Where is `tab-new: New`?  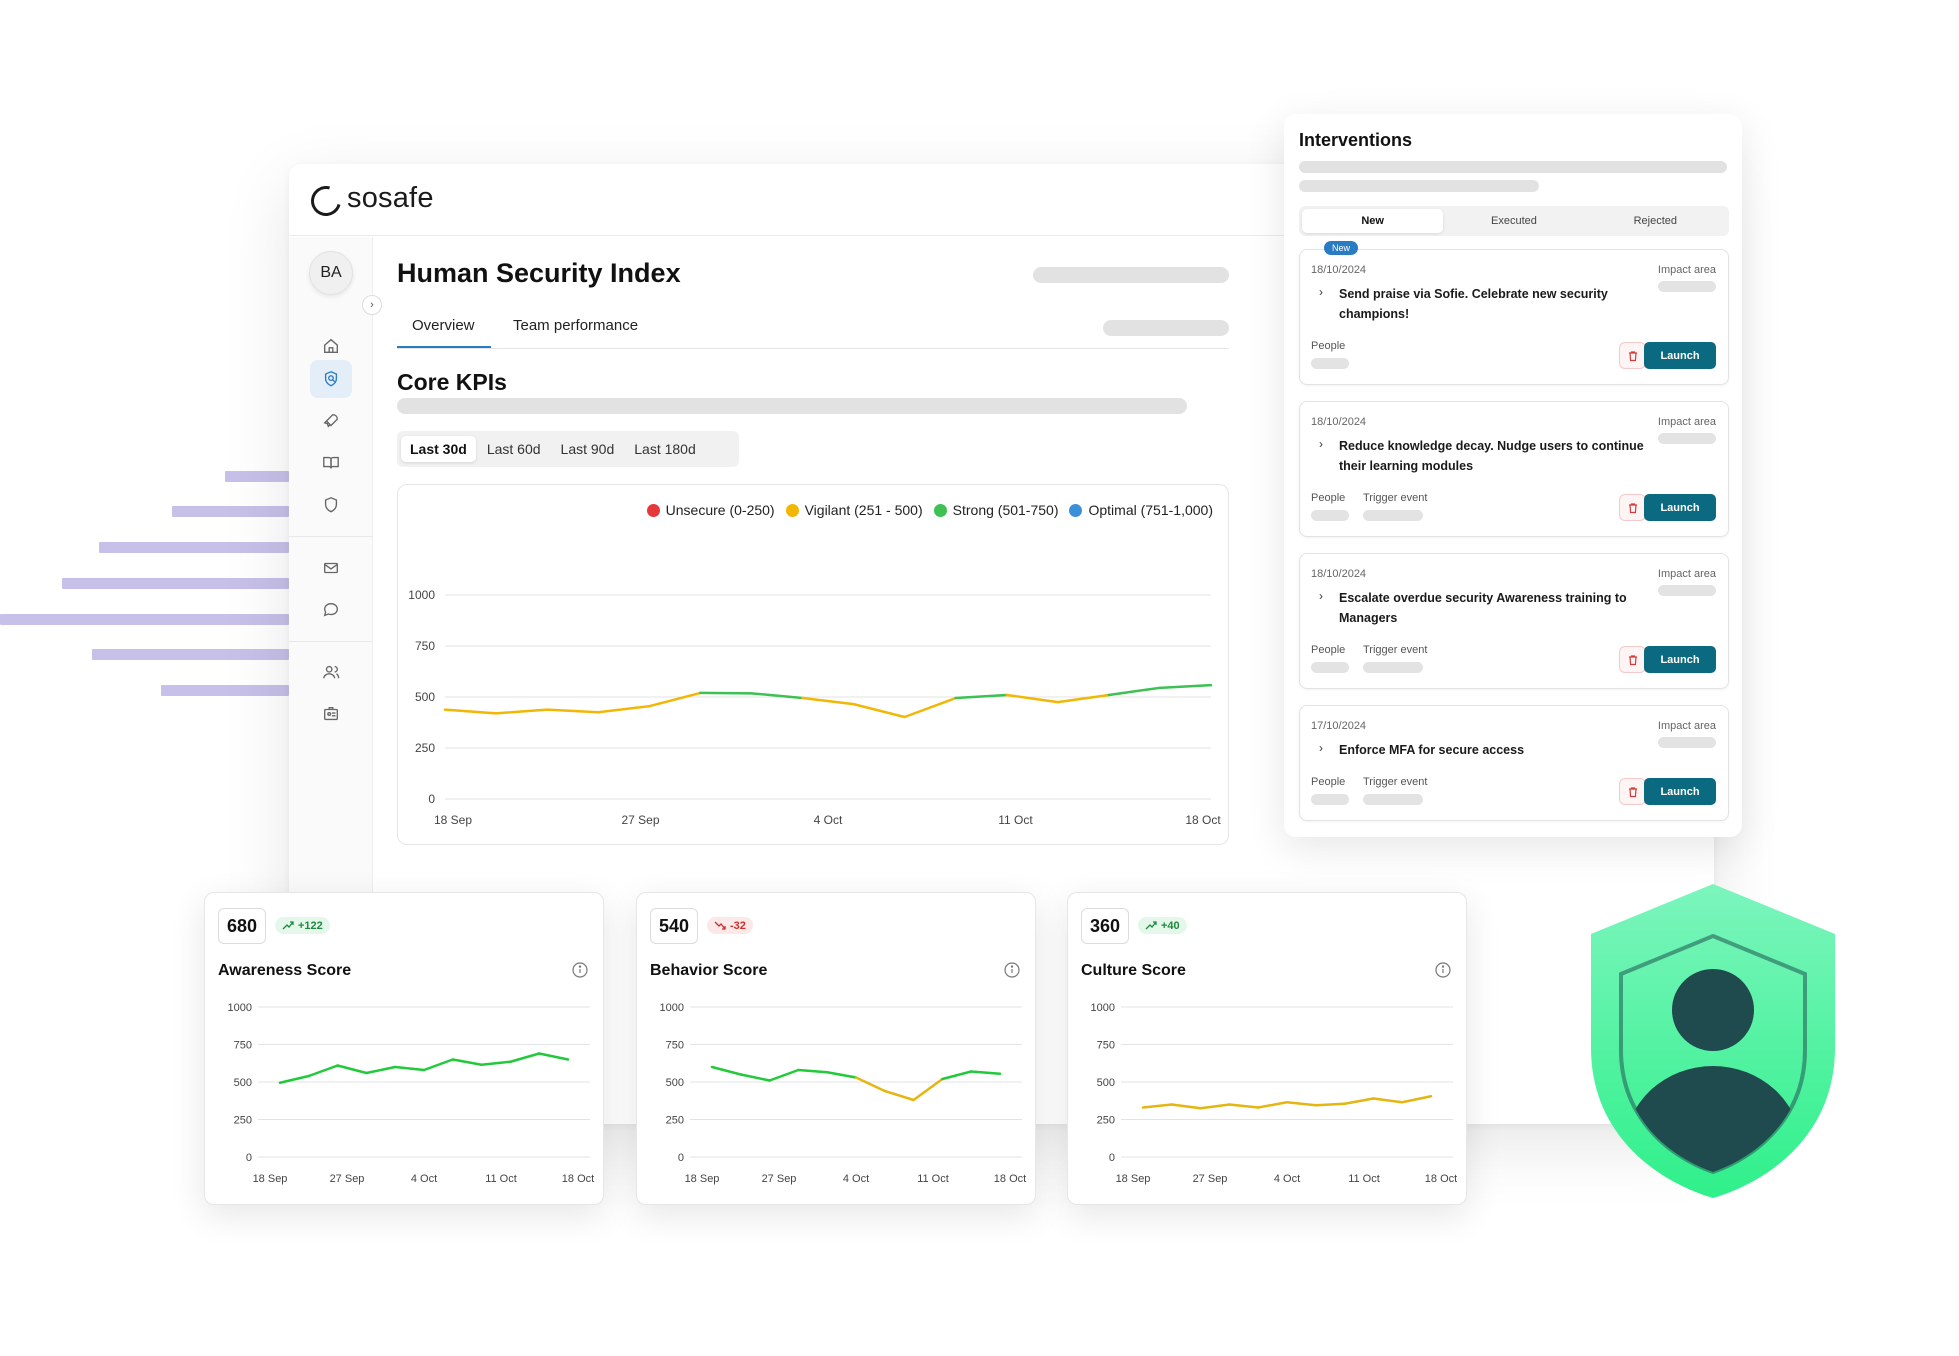 tab-new: New is located at coordinates (1373, 221).